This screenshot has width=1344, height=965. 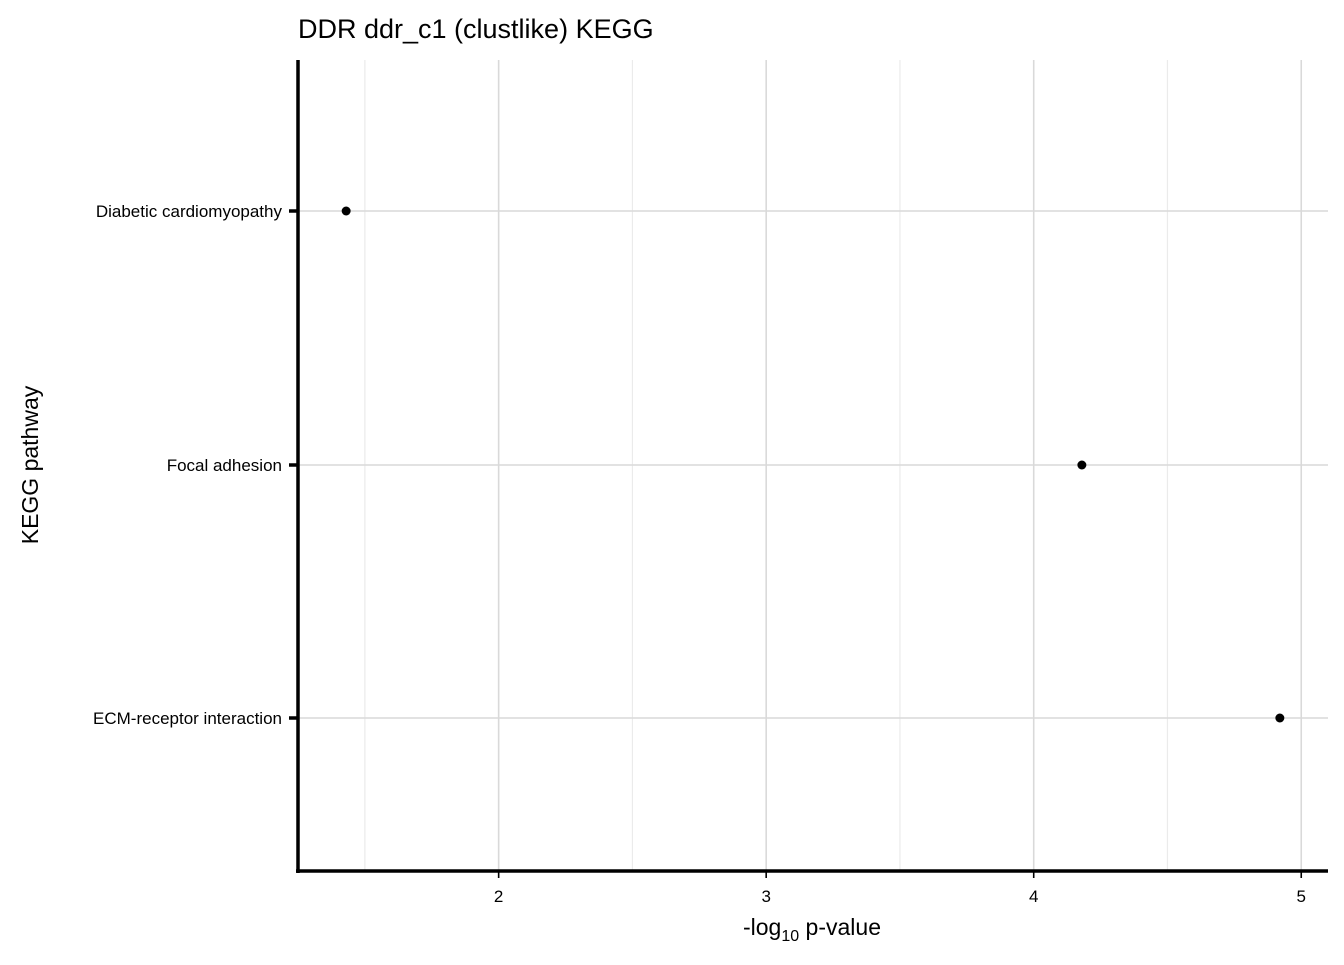 I want to click on x-tick-label: 5, so click(x=1301, y=896).